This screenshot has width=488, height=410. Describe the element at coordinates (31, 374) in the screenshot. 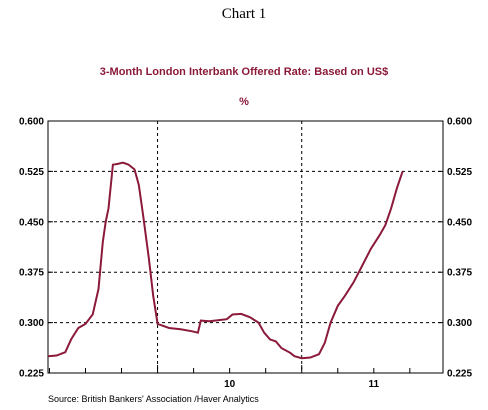

I see `y-tick-label-left: 0.225` at that location.